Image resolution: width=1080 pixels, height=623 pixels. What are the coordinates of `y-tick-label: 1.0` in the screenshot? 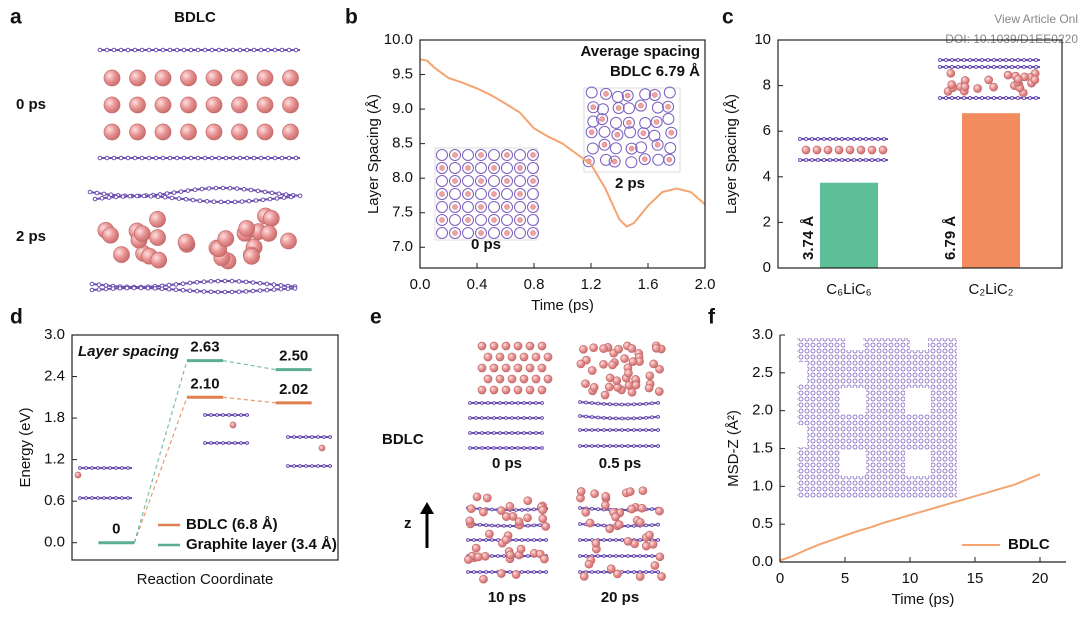 It's located at (762, 485).